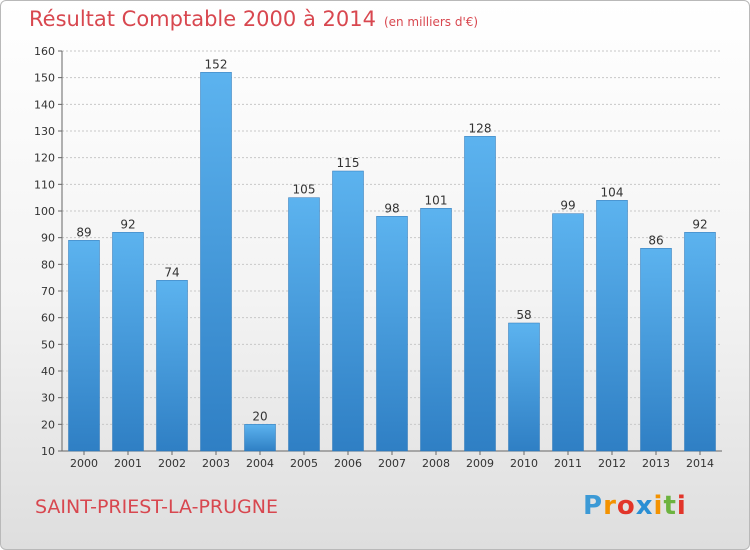  What do you see at coordinates (392, 334) in the screenshot?
I see `bar-2007` at bounding box center [392, 334].